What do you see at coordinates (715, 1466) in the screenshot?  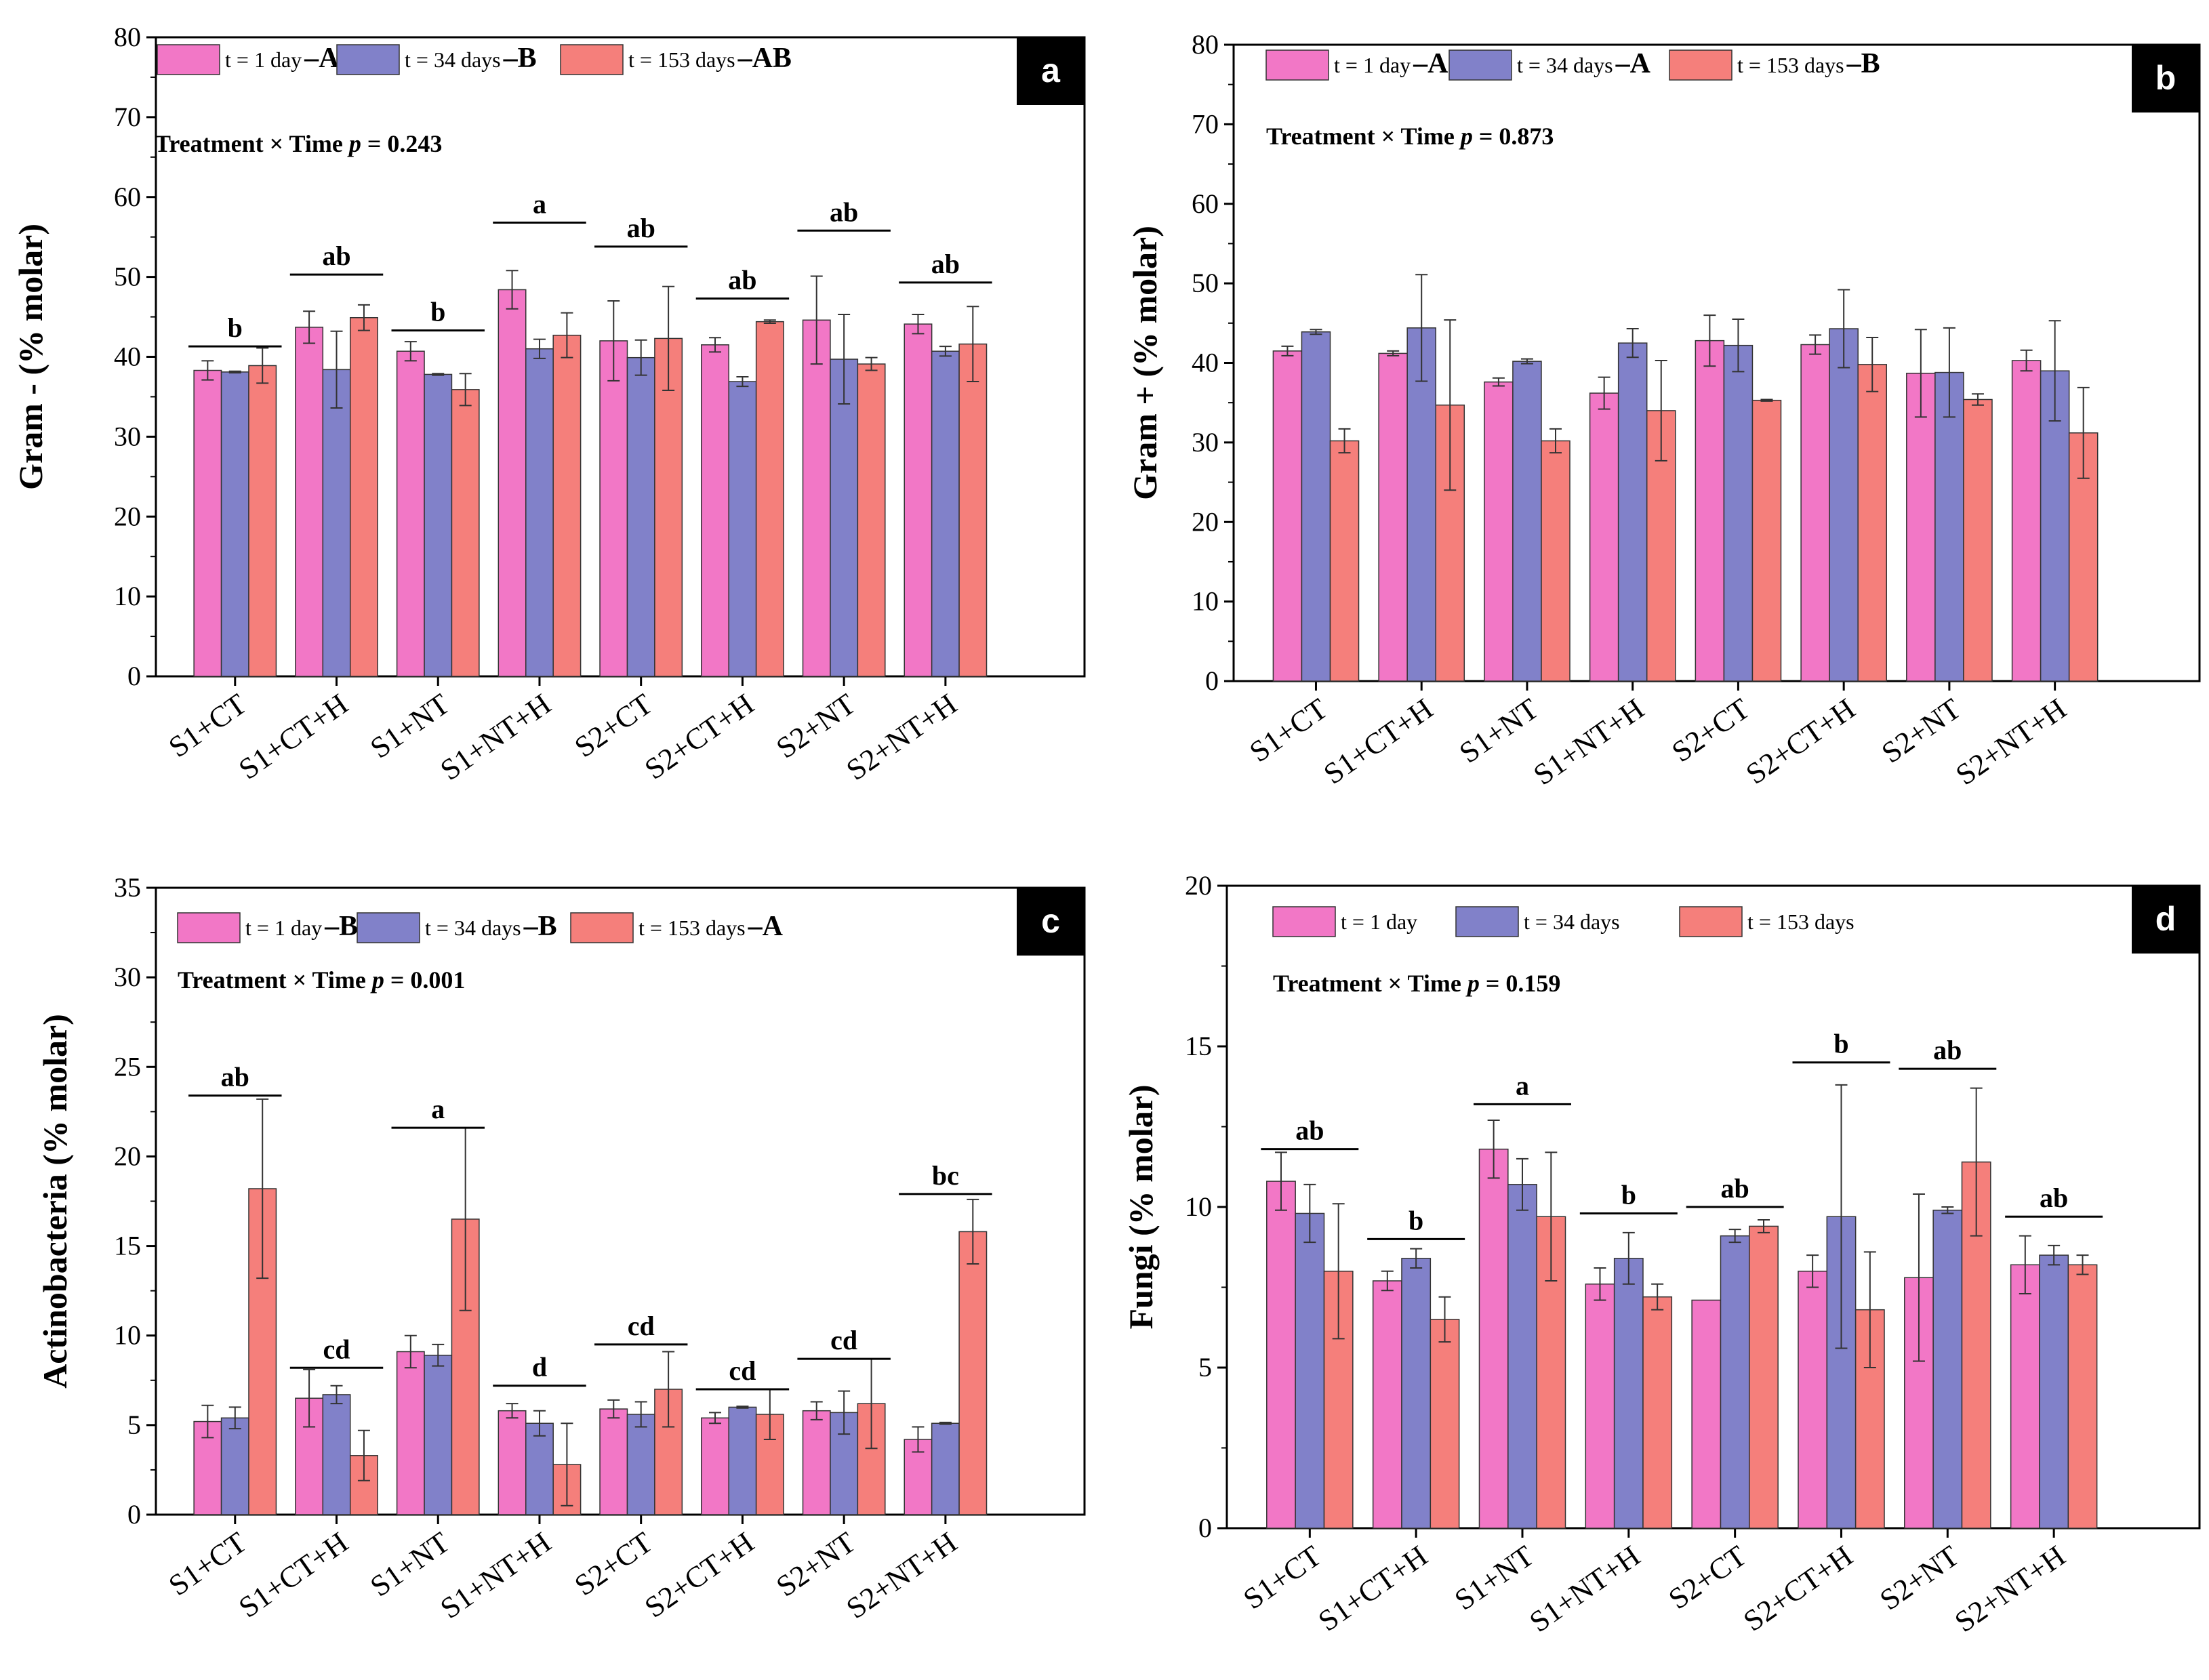 I see `bar-c-s0-c5` at bounding box center [715, 1466].